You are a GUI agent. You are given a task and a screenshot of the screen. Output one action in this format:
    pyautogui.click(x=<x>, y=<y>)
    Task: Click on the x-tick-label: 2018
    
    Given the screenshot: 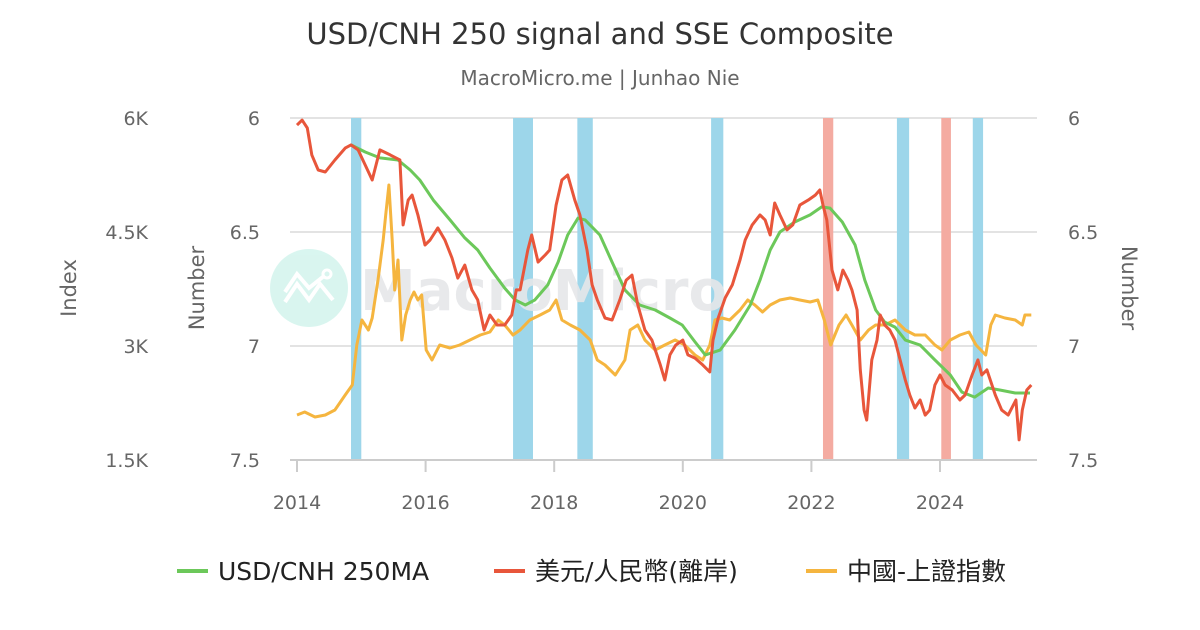 What is the action you would take?
    pyautogui.click(x=554, y=503)
    